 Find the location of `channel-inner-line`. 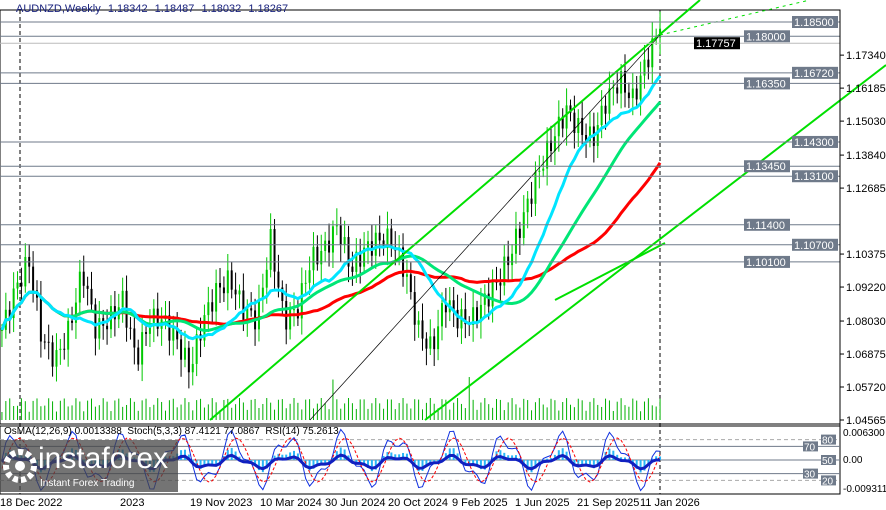

channel-inner-line is located at coordinates (610, 271).